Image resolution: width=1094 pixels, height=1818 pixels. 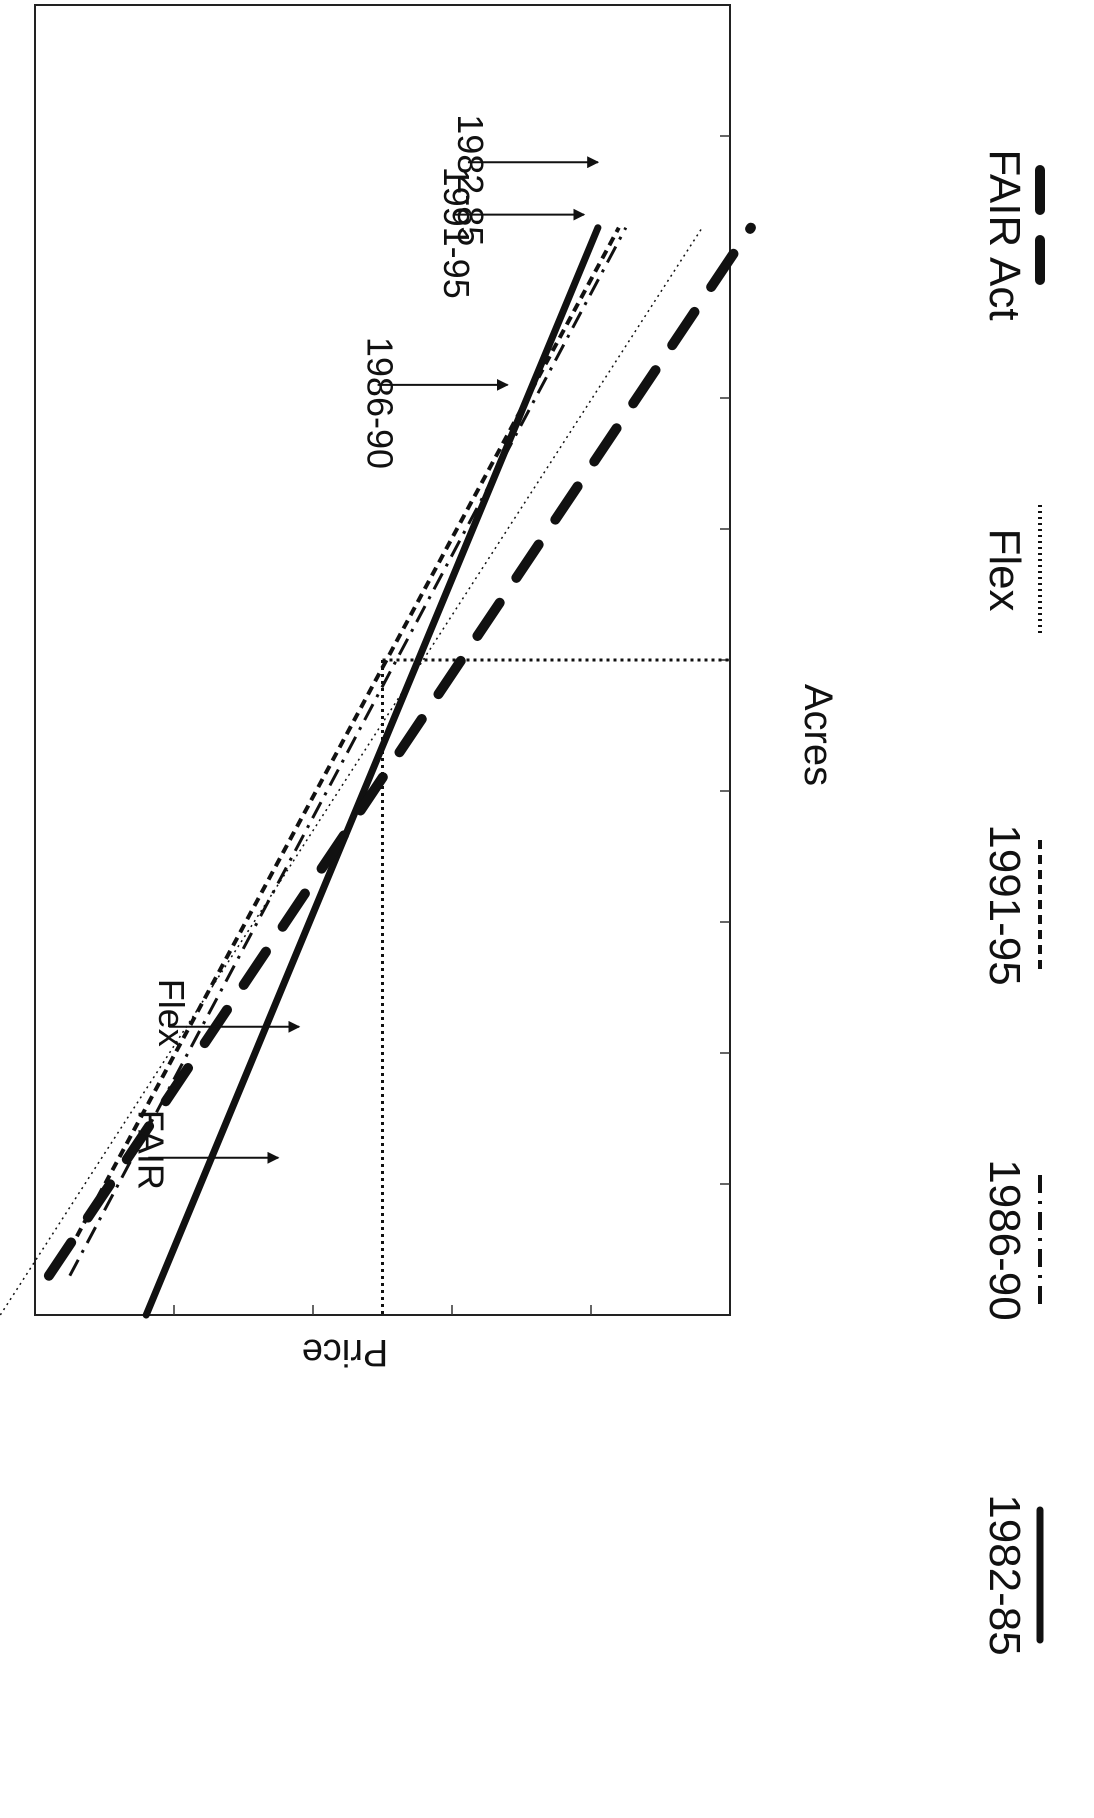 What do you see at coordinates (345, 1352) in the screenshot?
I see `y-axis-label: Price` at bounding box center [345, 1352].